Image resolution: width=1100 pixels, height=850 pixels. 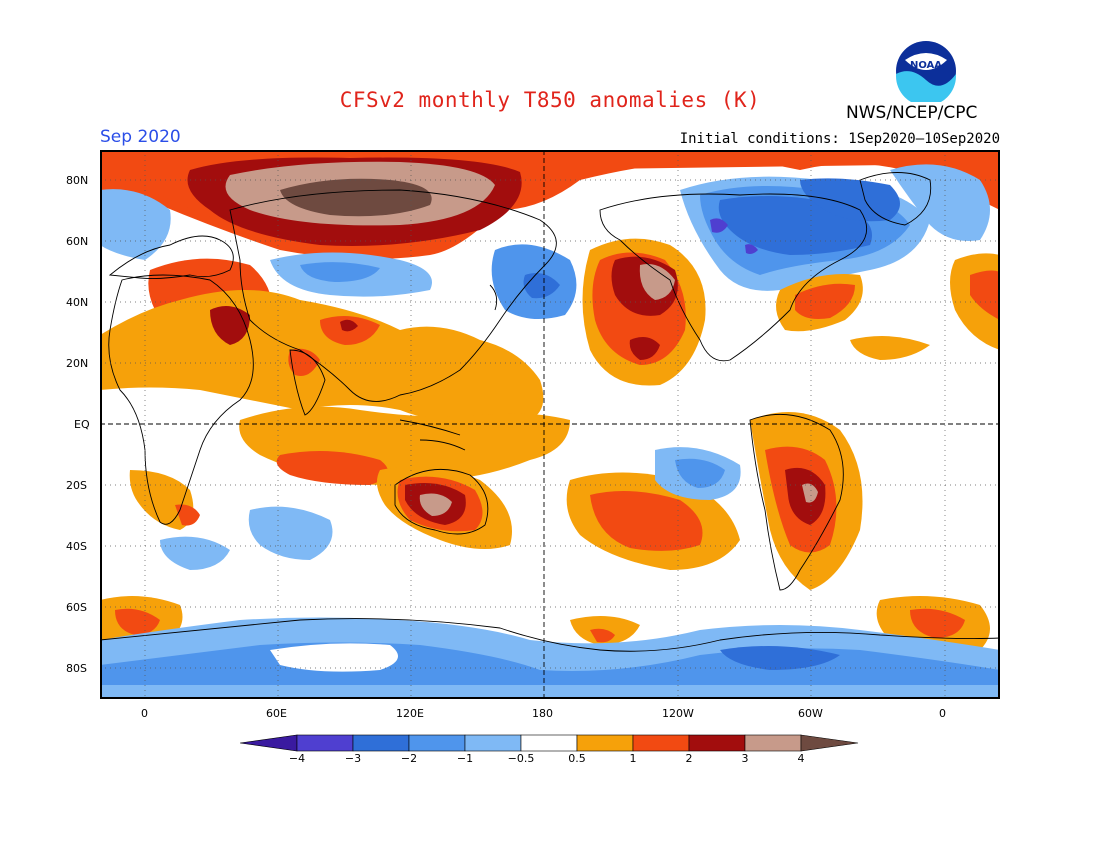 What do you see at coordinates (942, 713) in the screenshot?
I see `lon-label-0-right: 0` at bounding box center [942, 713].